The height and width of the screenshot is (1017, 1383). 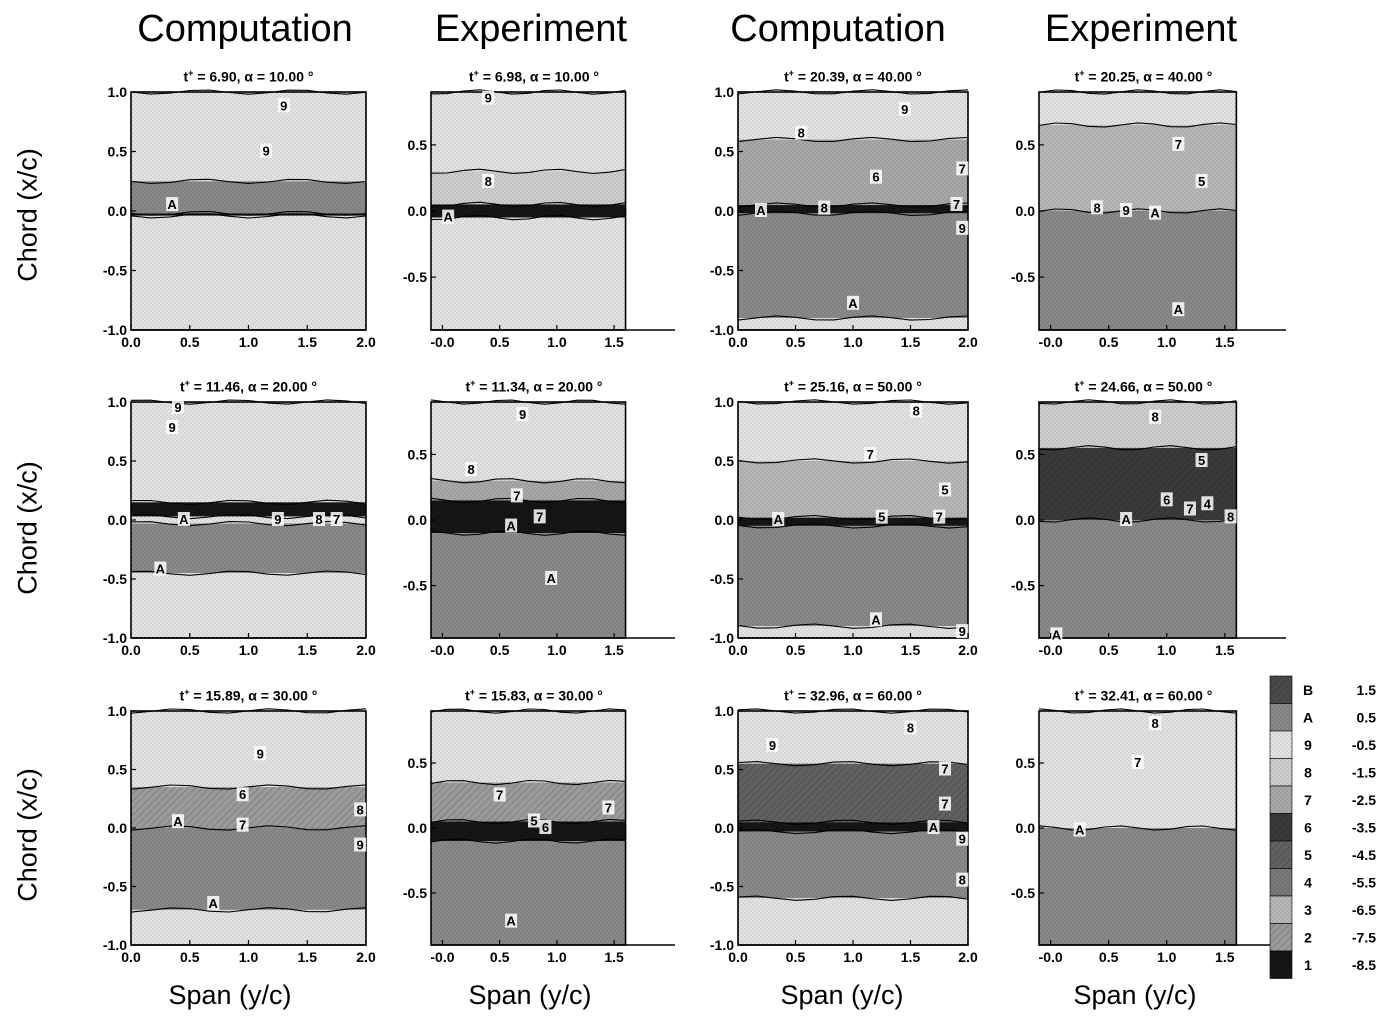 I want to click on y-tick-label: -1.0, so click(x=722, y=638).